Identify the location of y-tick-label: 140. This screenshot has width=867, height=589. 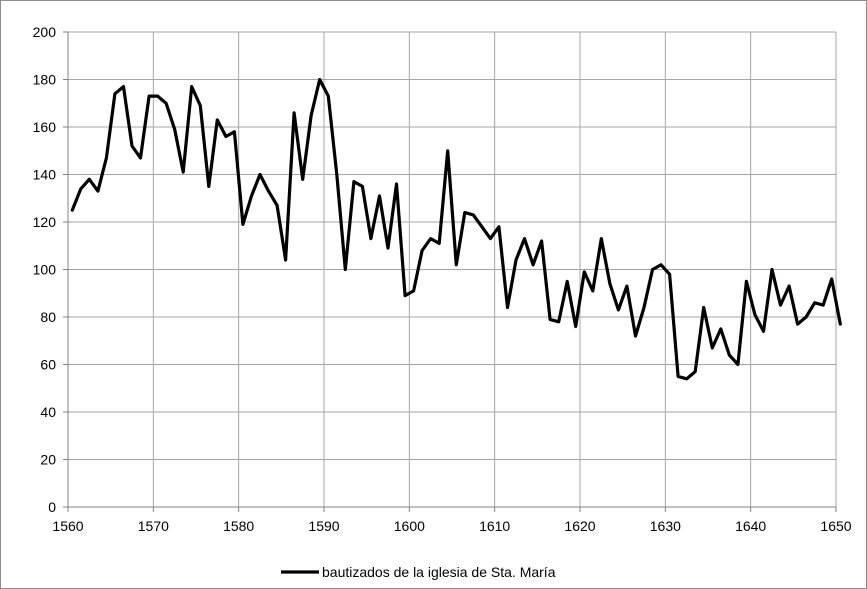
(45, 175).